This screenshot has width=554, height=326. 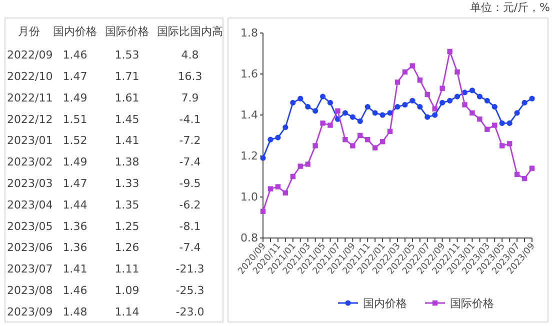 I want to click on text: 1.26, so click(x=127, y=247).